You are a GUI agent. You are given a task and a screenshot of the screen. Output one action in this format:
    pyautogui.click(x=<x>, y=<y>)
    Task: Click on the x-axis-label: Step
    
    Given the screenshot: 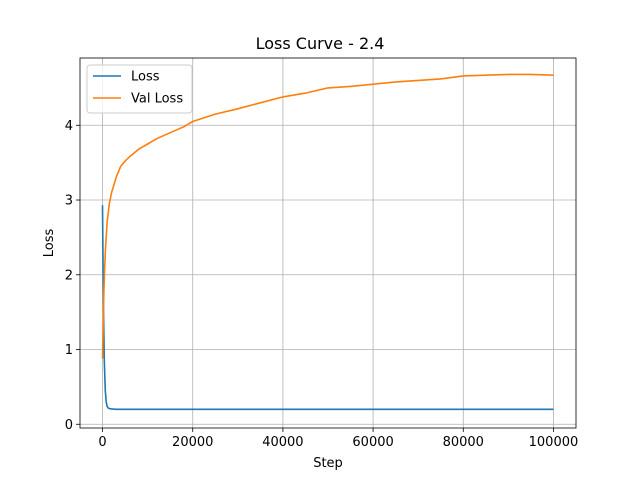 What is the action you would take?
    pyautogui.click(x=328, y=463)
    